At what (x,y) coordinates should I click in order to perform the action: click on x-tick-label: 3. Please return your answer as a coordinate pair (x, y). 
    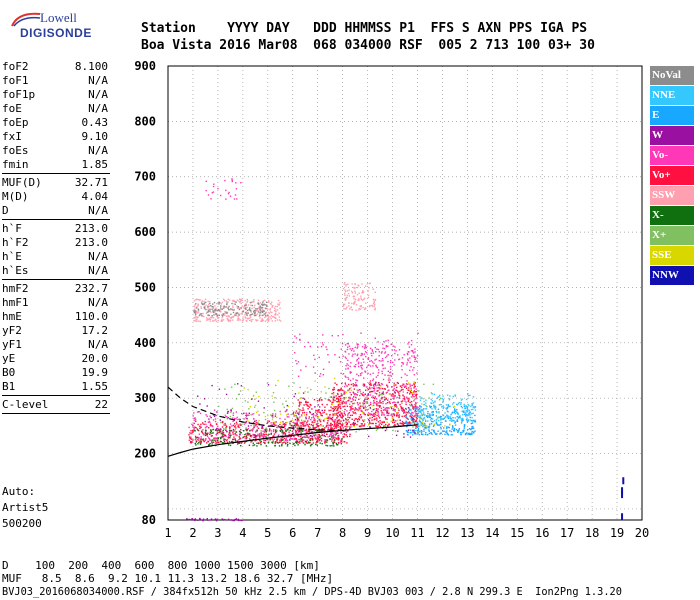
    Looking at the image, I should click on (217, 533).